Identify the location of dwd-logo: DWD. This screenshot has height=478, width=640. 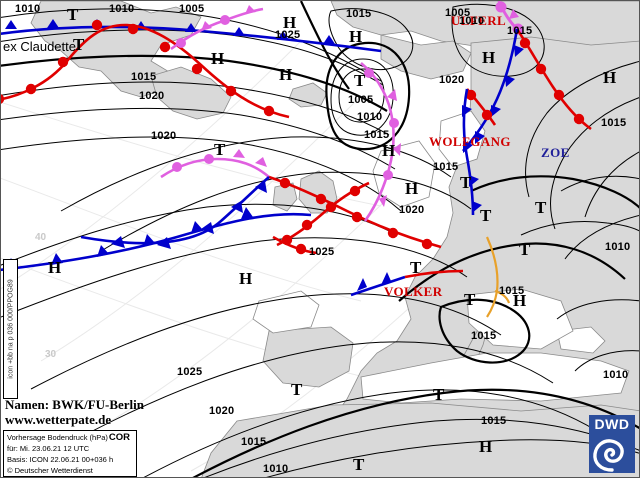
(612, 444).